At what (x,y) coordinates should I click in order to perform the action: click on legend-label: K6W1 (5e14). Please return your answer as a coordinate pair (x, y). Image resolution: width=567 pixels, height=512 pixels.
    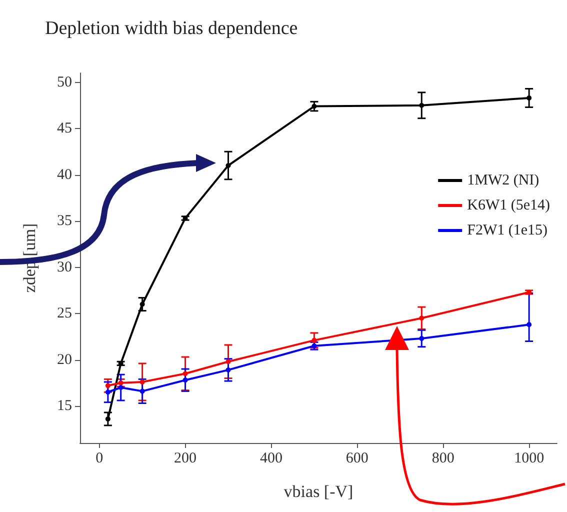
    Looking at the image, I should click on (508, 206).